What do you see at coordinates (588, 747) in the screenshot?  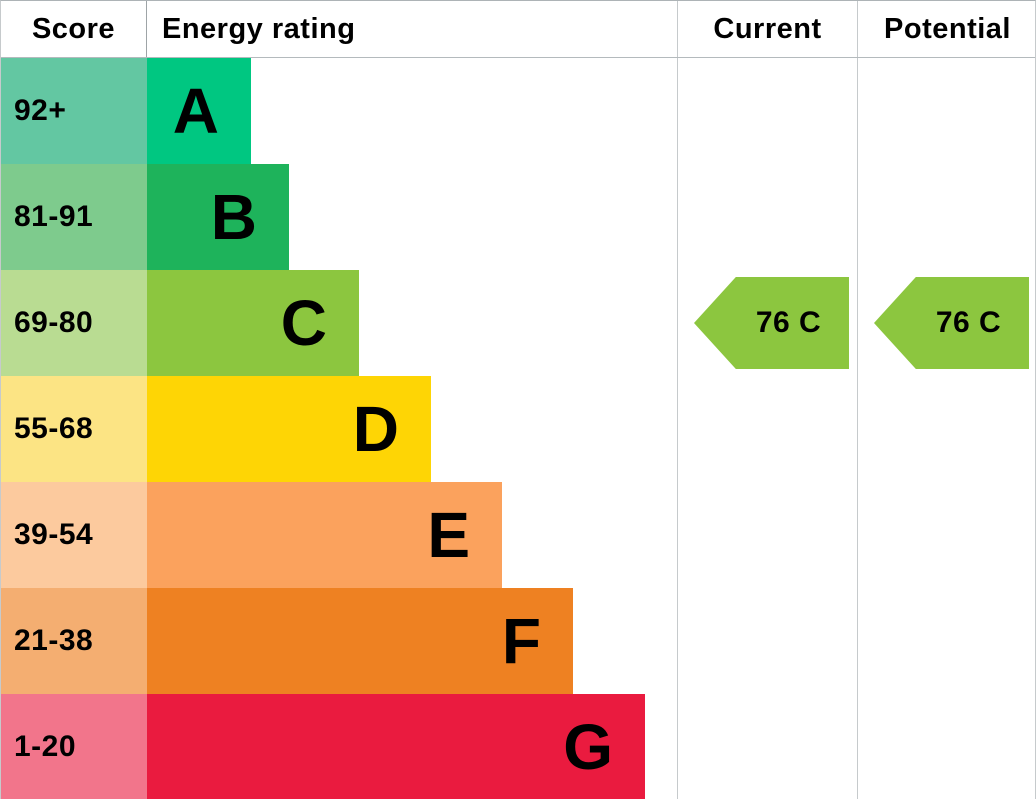 I see `rating-letter: G` at bounding box center [588, 747].